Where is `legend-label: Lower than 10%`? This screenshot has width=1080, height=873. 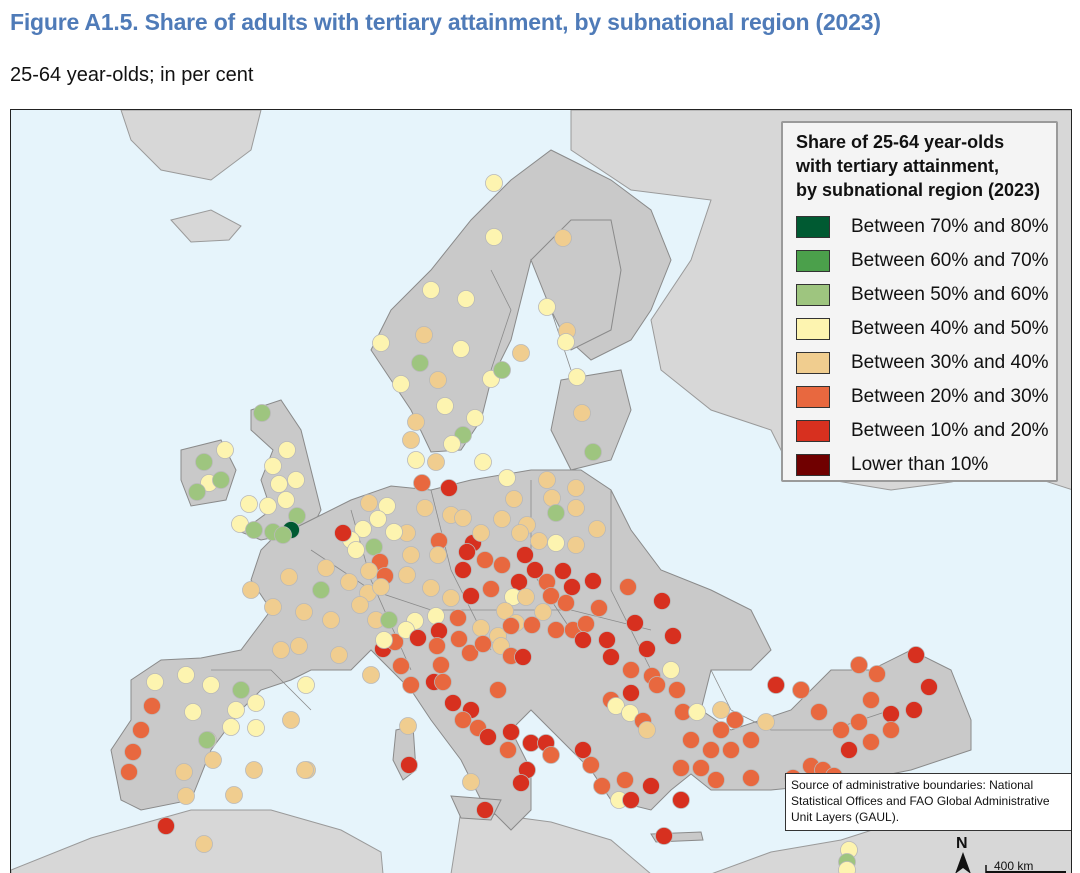 legend-label: Lower than 10% is located at coordinates (920, 464).